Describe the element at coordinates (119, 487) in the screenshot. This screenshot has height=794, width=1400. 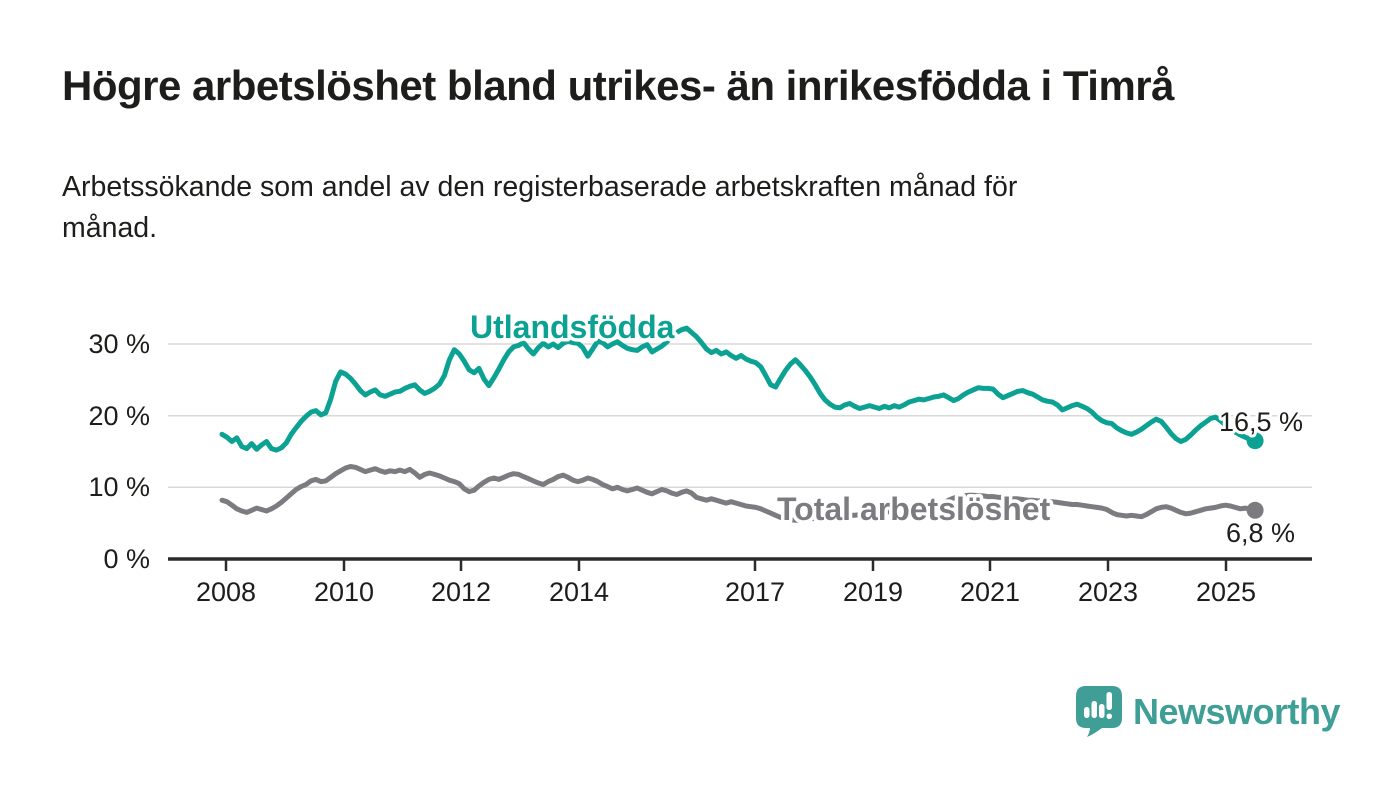
I see `y-tick-label: 10 %` at that location.